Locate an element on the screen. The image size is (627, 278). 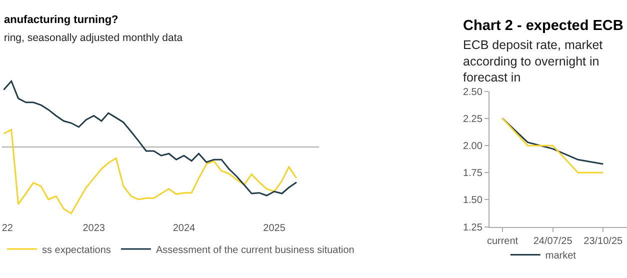
x-tick-label: 22 is located at coordinates (8, 228).